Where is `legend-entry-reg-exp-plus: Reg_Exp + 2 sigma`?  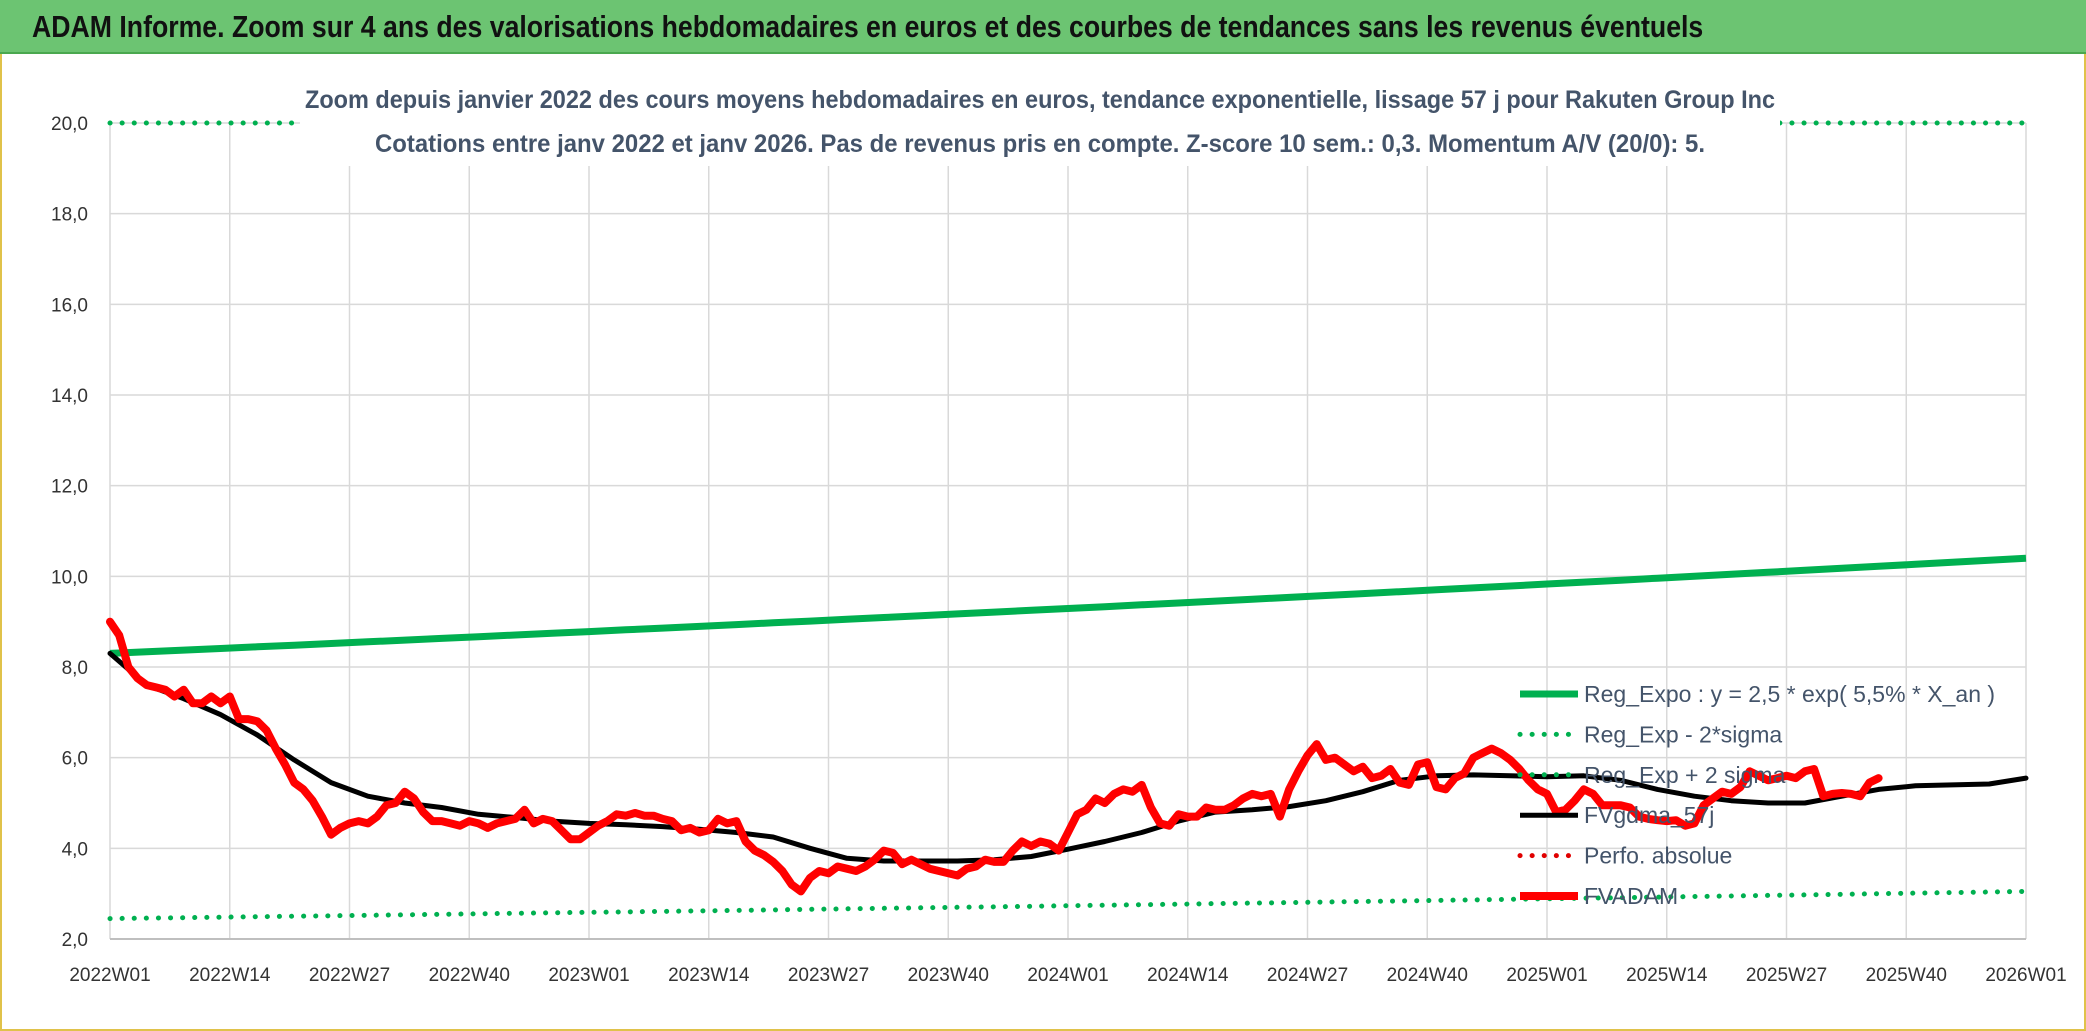 legend-entry-reg-exp-plus: Reg_Exp + 2 sigma is located at coordinates (1685, 775).